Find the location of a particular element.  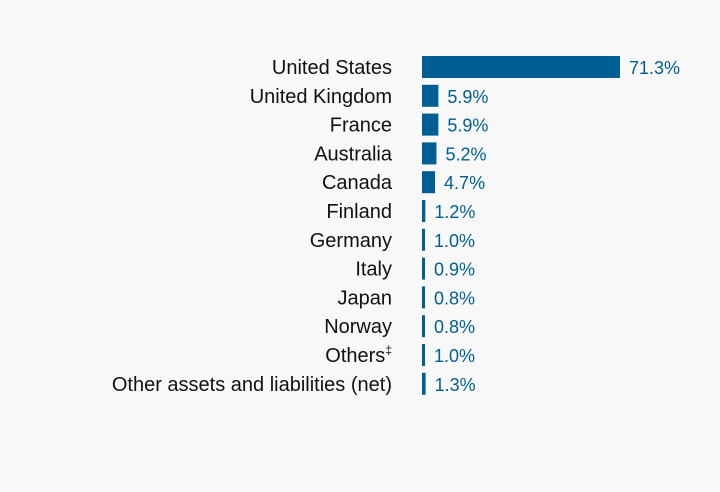

bar-japan is located at coordinates (423, 297).